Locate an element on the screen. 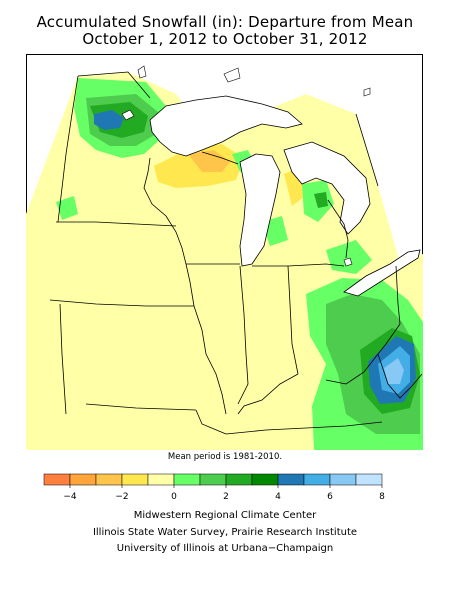  map-title-line-2: October 1, 2012 to October 31, 2012 is located at coordinates (225, 39).